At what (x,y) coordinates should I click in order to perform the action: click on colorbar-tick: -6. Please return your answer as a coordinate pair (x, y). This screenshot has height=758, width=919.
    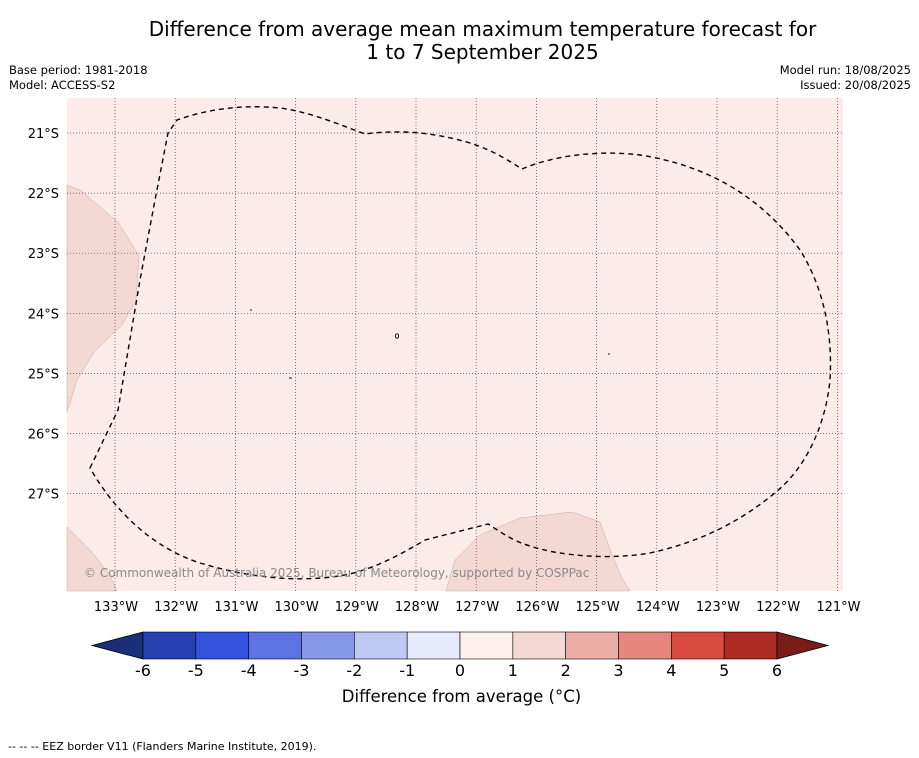
    Looking at the image, I should click on (143, 670).